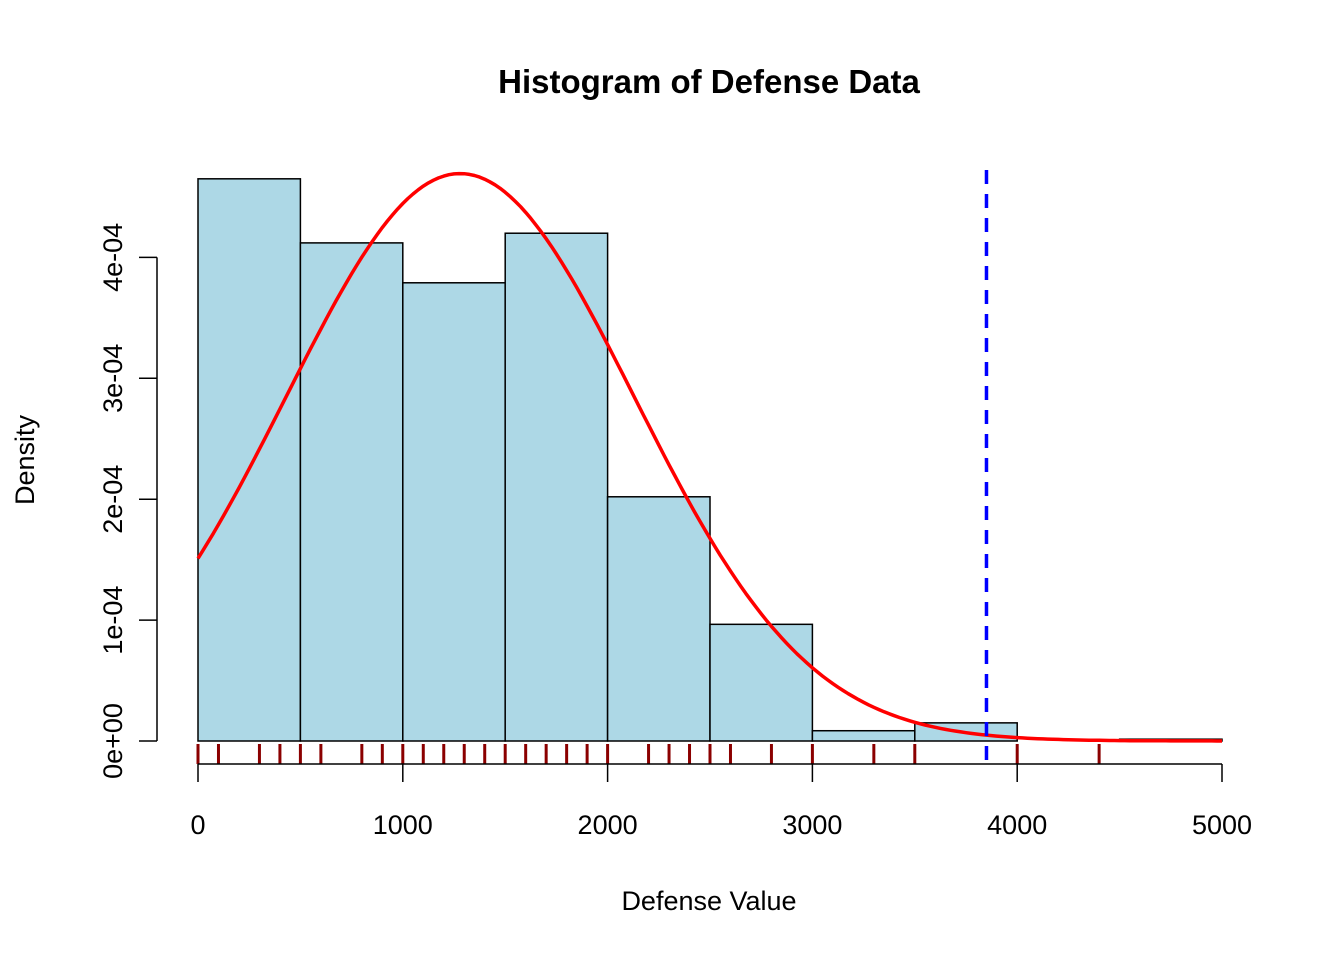 This screenshot has height=960, width=1344. I want to click on x-tick-label: 3000, so click(812, 825).